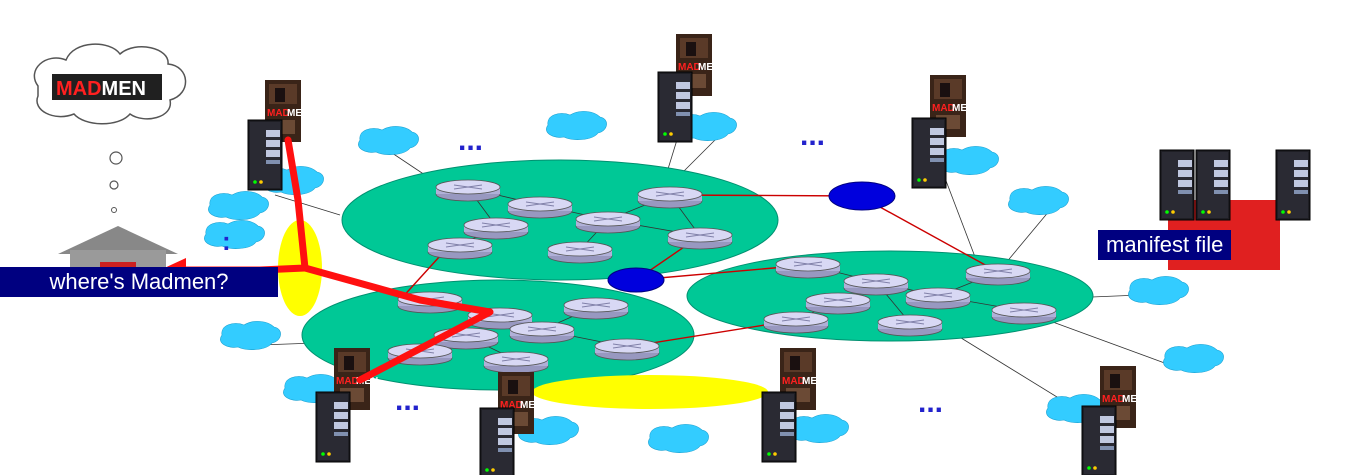 The image size is (1349, 475). I want to click on ixp-node-lower, so click(636, 280).